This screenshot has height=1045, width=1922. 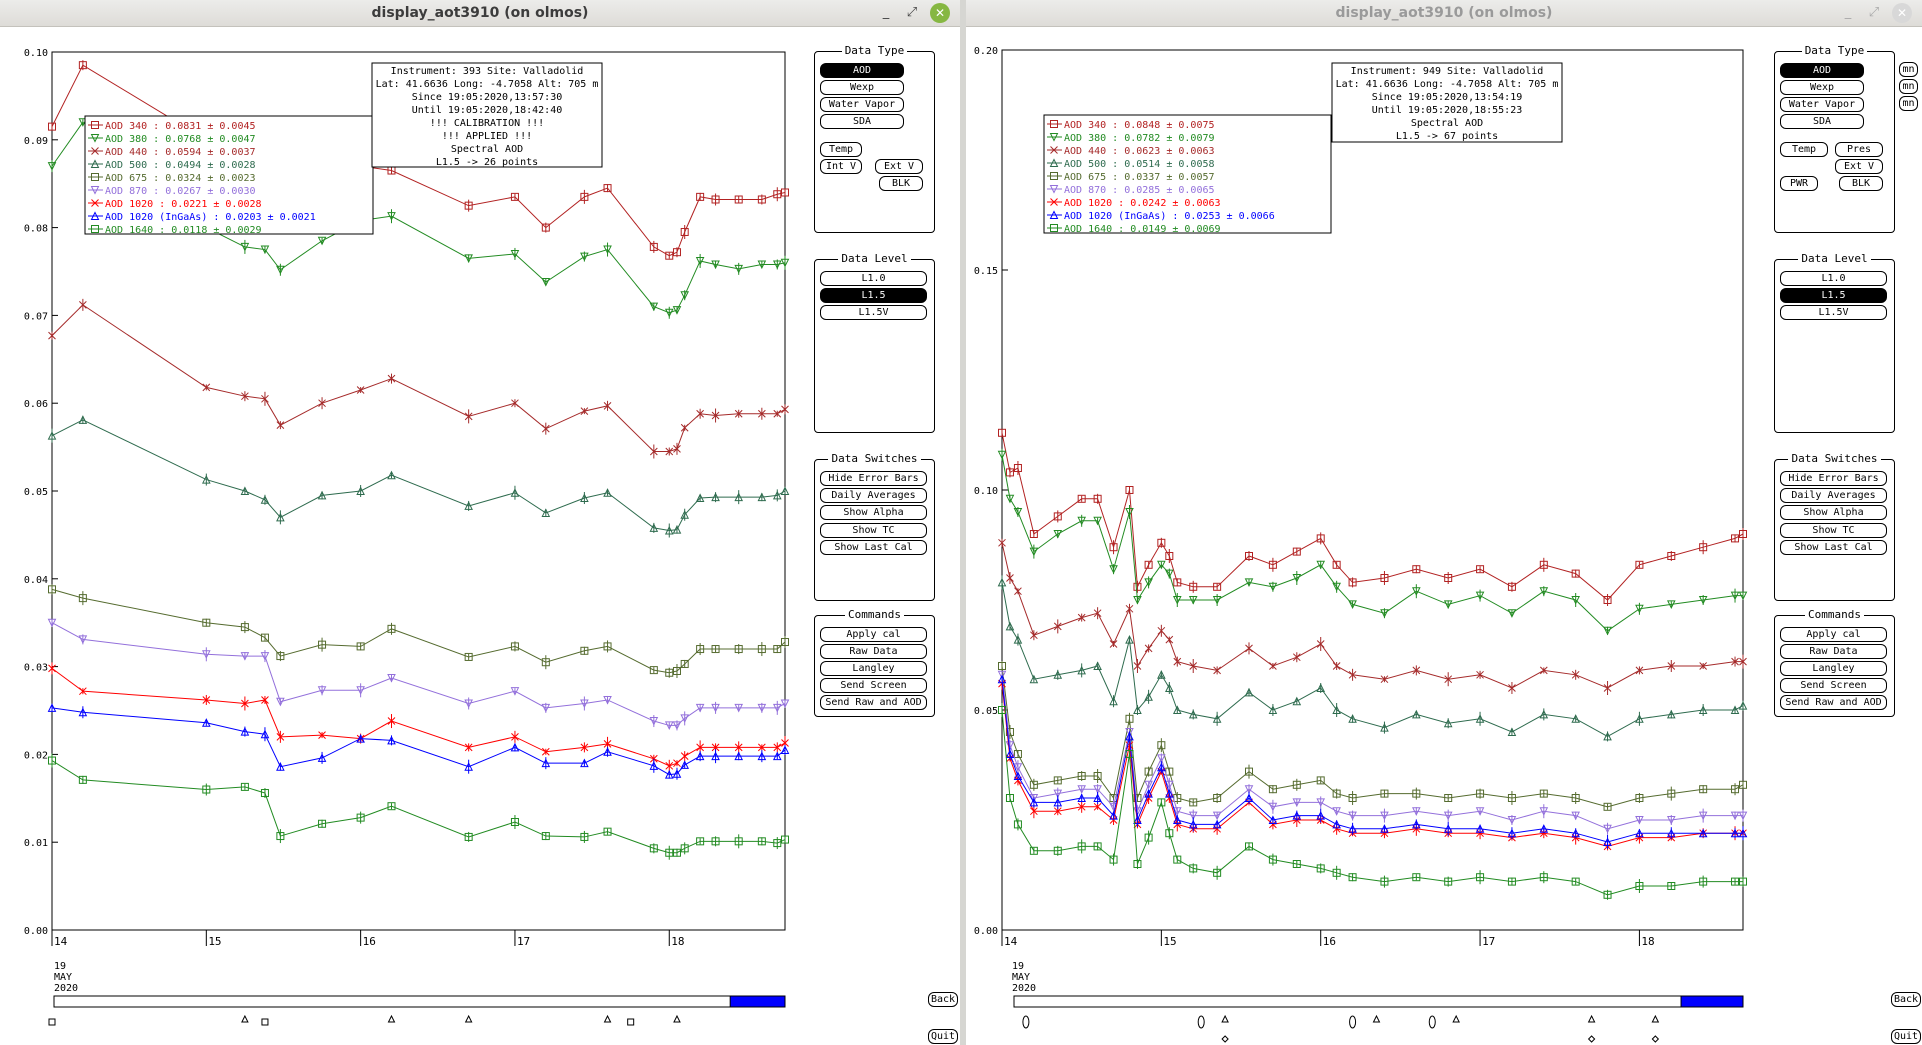 I want to click on legend-marker, so click(x=1054, y=137).